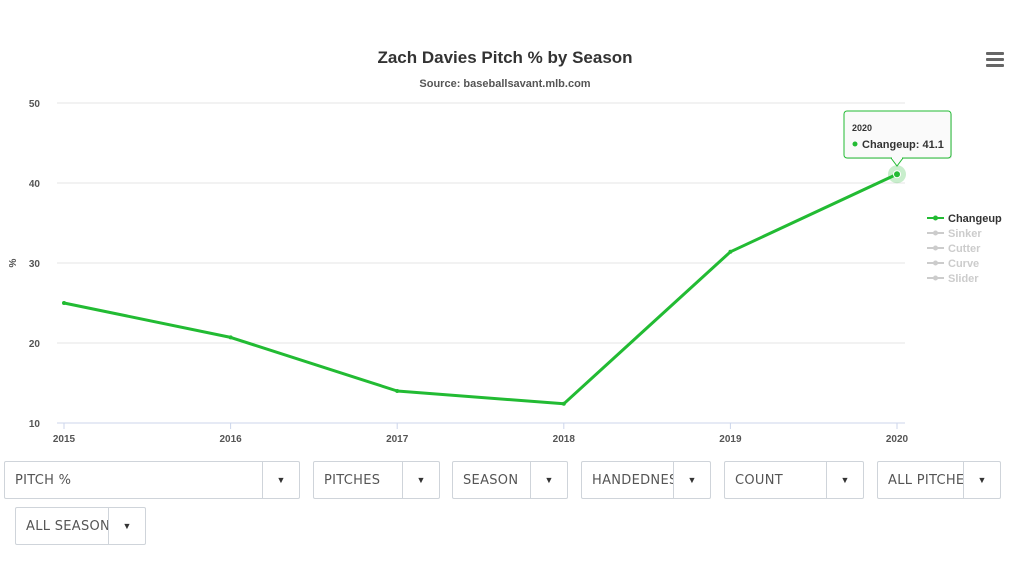  I want to click on x-tick-label: 2016, so click(230, 439).